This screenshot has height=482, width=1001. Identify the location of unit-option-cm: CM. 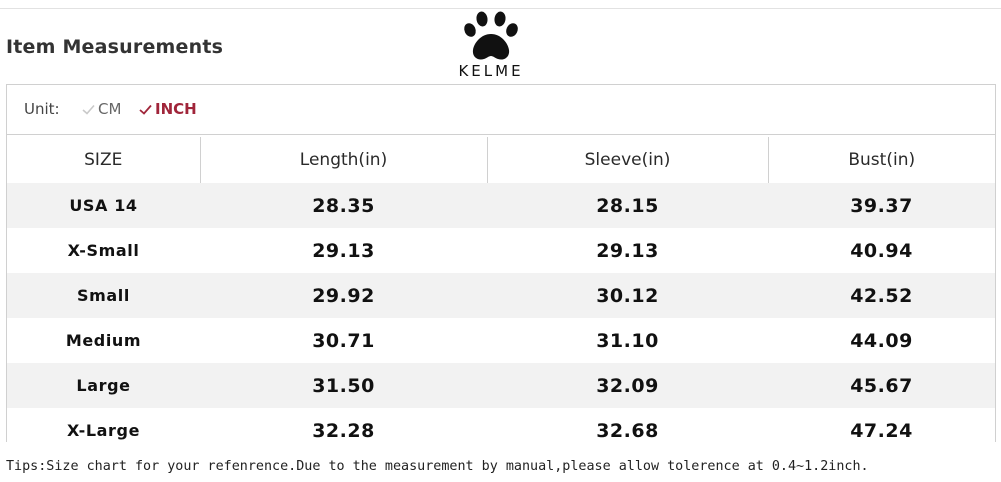
(101, 109).